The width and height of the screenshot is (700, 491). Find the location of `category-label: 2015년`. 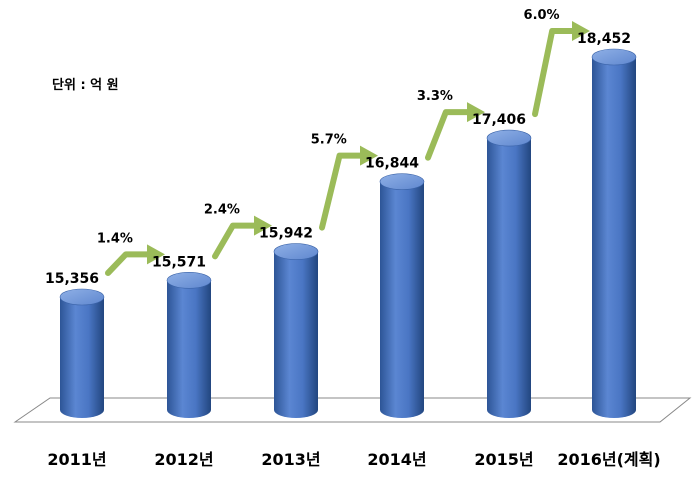

category-label: 2015년 is located at coordinates (503, 459).